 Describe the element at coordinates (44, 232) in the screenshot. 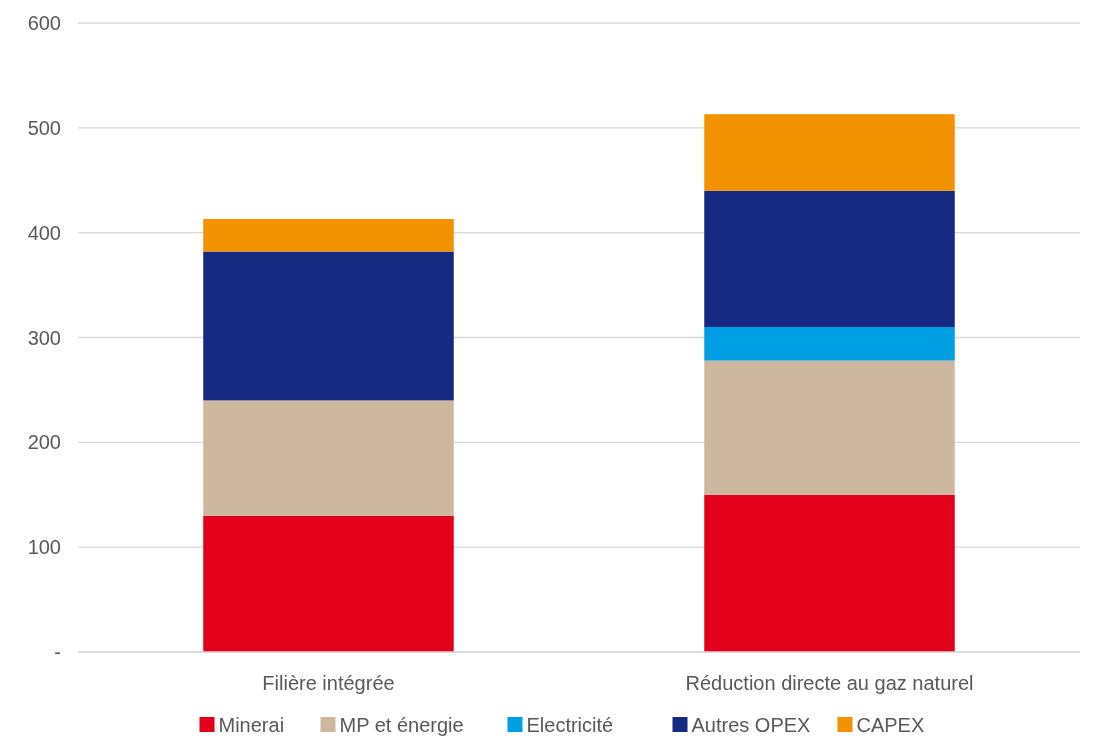

I see `y-tick-label: 400` at that location.